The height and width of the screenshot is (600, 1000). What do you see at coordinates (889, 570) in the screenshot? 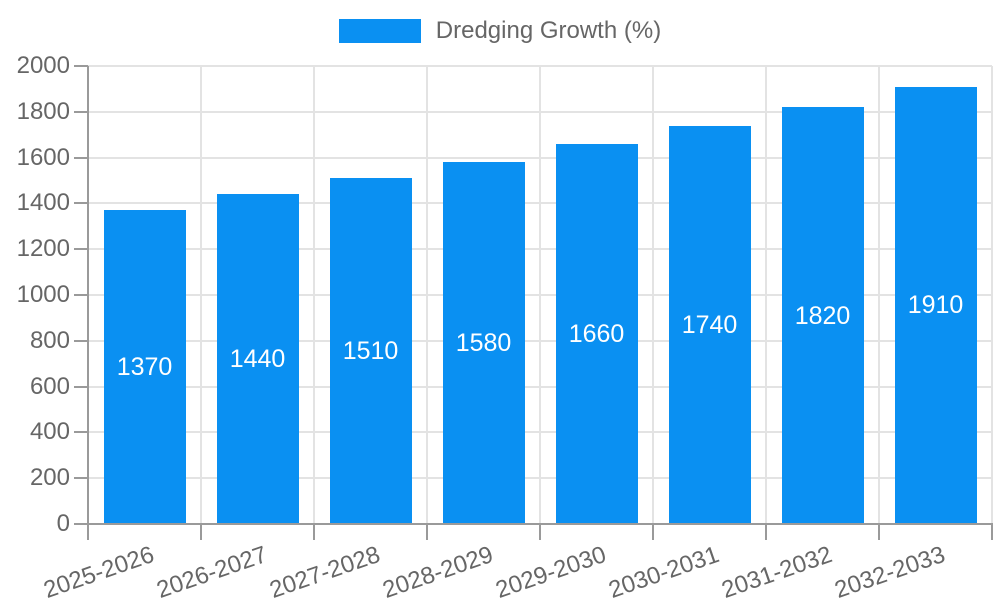
I see `x-tick-label: 2032-2033` at bounding box center [889, 570].